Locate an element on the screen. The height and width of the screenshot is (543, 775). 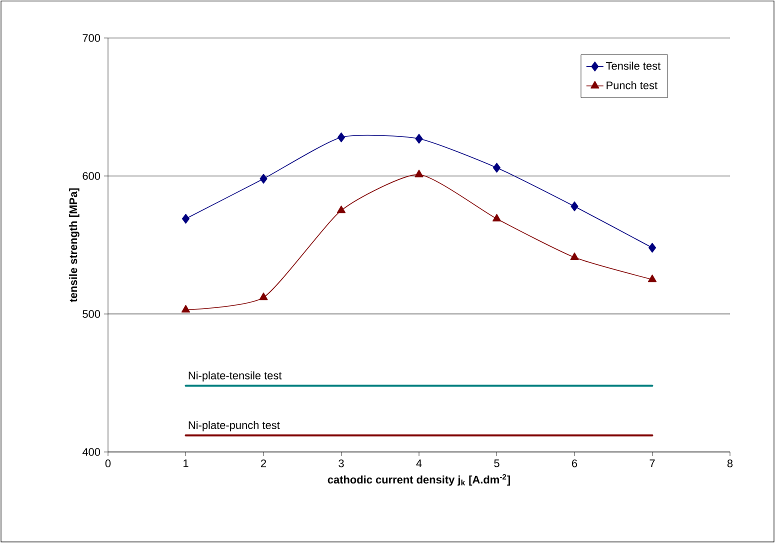
x-tick-label: 5 is located at coordinates (497, 464).